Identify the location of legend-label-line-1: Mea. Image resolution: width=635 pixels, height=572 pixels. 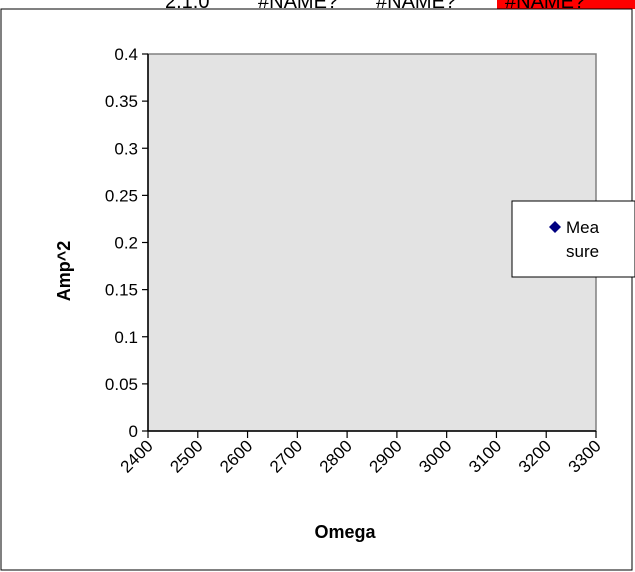
(583, 227).